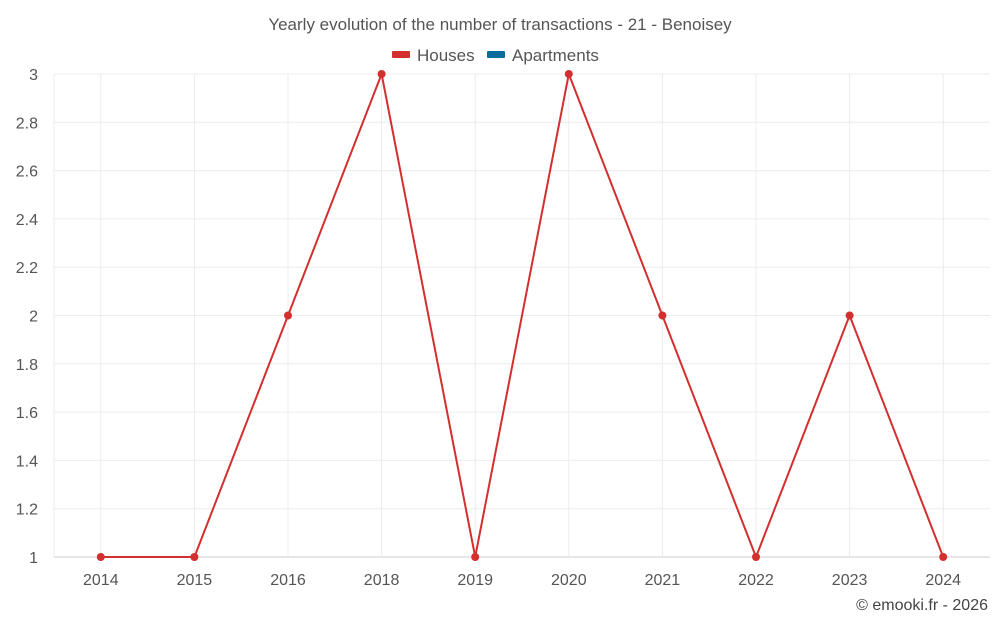 This screenshot has height=625, width=1000. What do you see at coordinates (401, 54) in the screenshot?
I see `legend-swatch-houses` at bounding box center [401, 54].